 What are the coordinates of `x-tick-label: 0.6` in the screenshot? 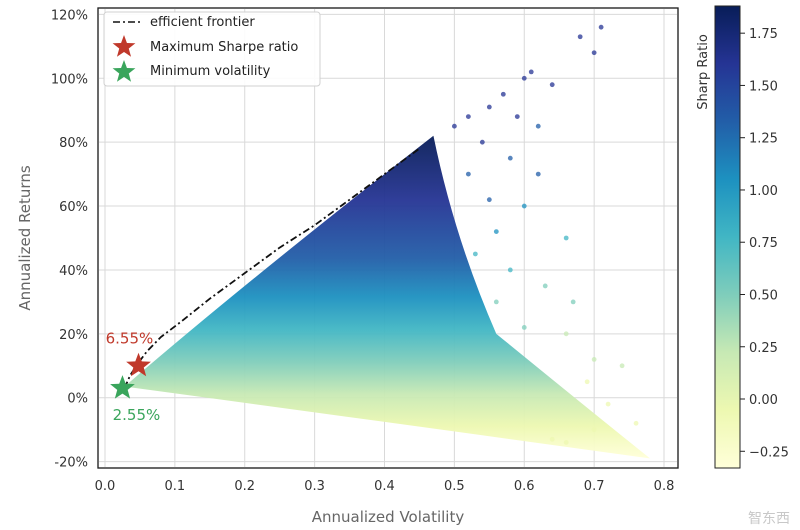 It's located at (524, 486).